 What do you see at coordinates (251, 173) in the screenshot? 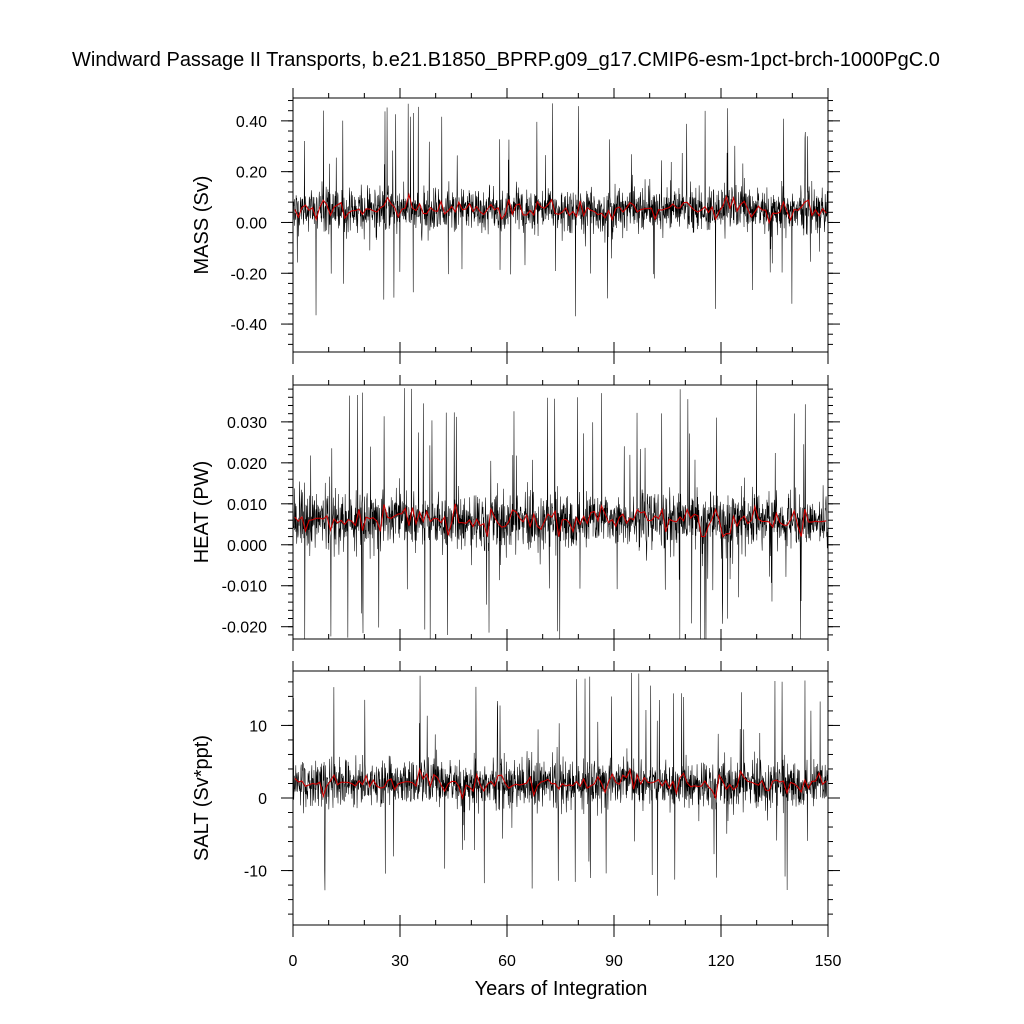
I see `y-tick-label: 0.20` at bounding box center [251, 173].